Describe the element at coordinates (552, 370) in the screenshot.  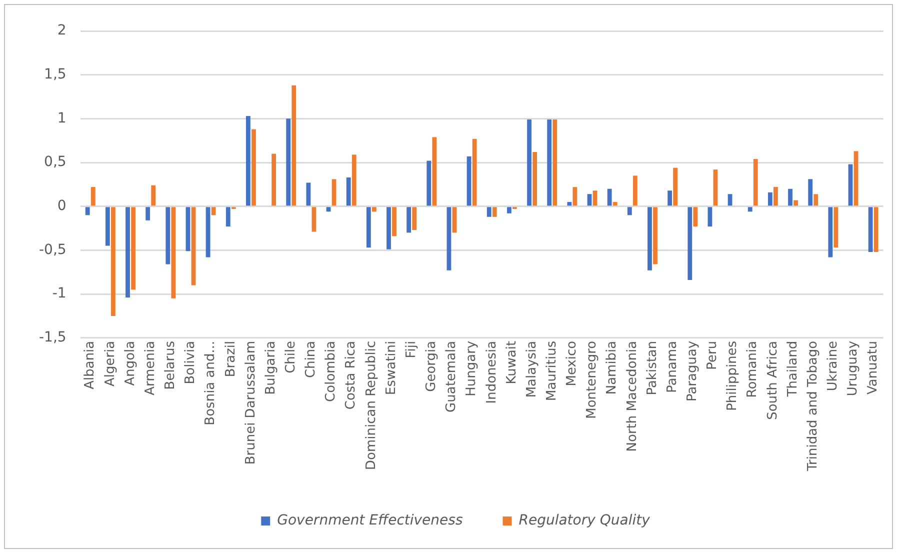
I see `x-tick-label: Mauritius` at that location.